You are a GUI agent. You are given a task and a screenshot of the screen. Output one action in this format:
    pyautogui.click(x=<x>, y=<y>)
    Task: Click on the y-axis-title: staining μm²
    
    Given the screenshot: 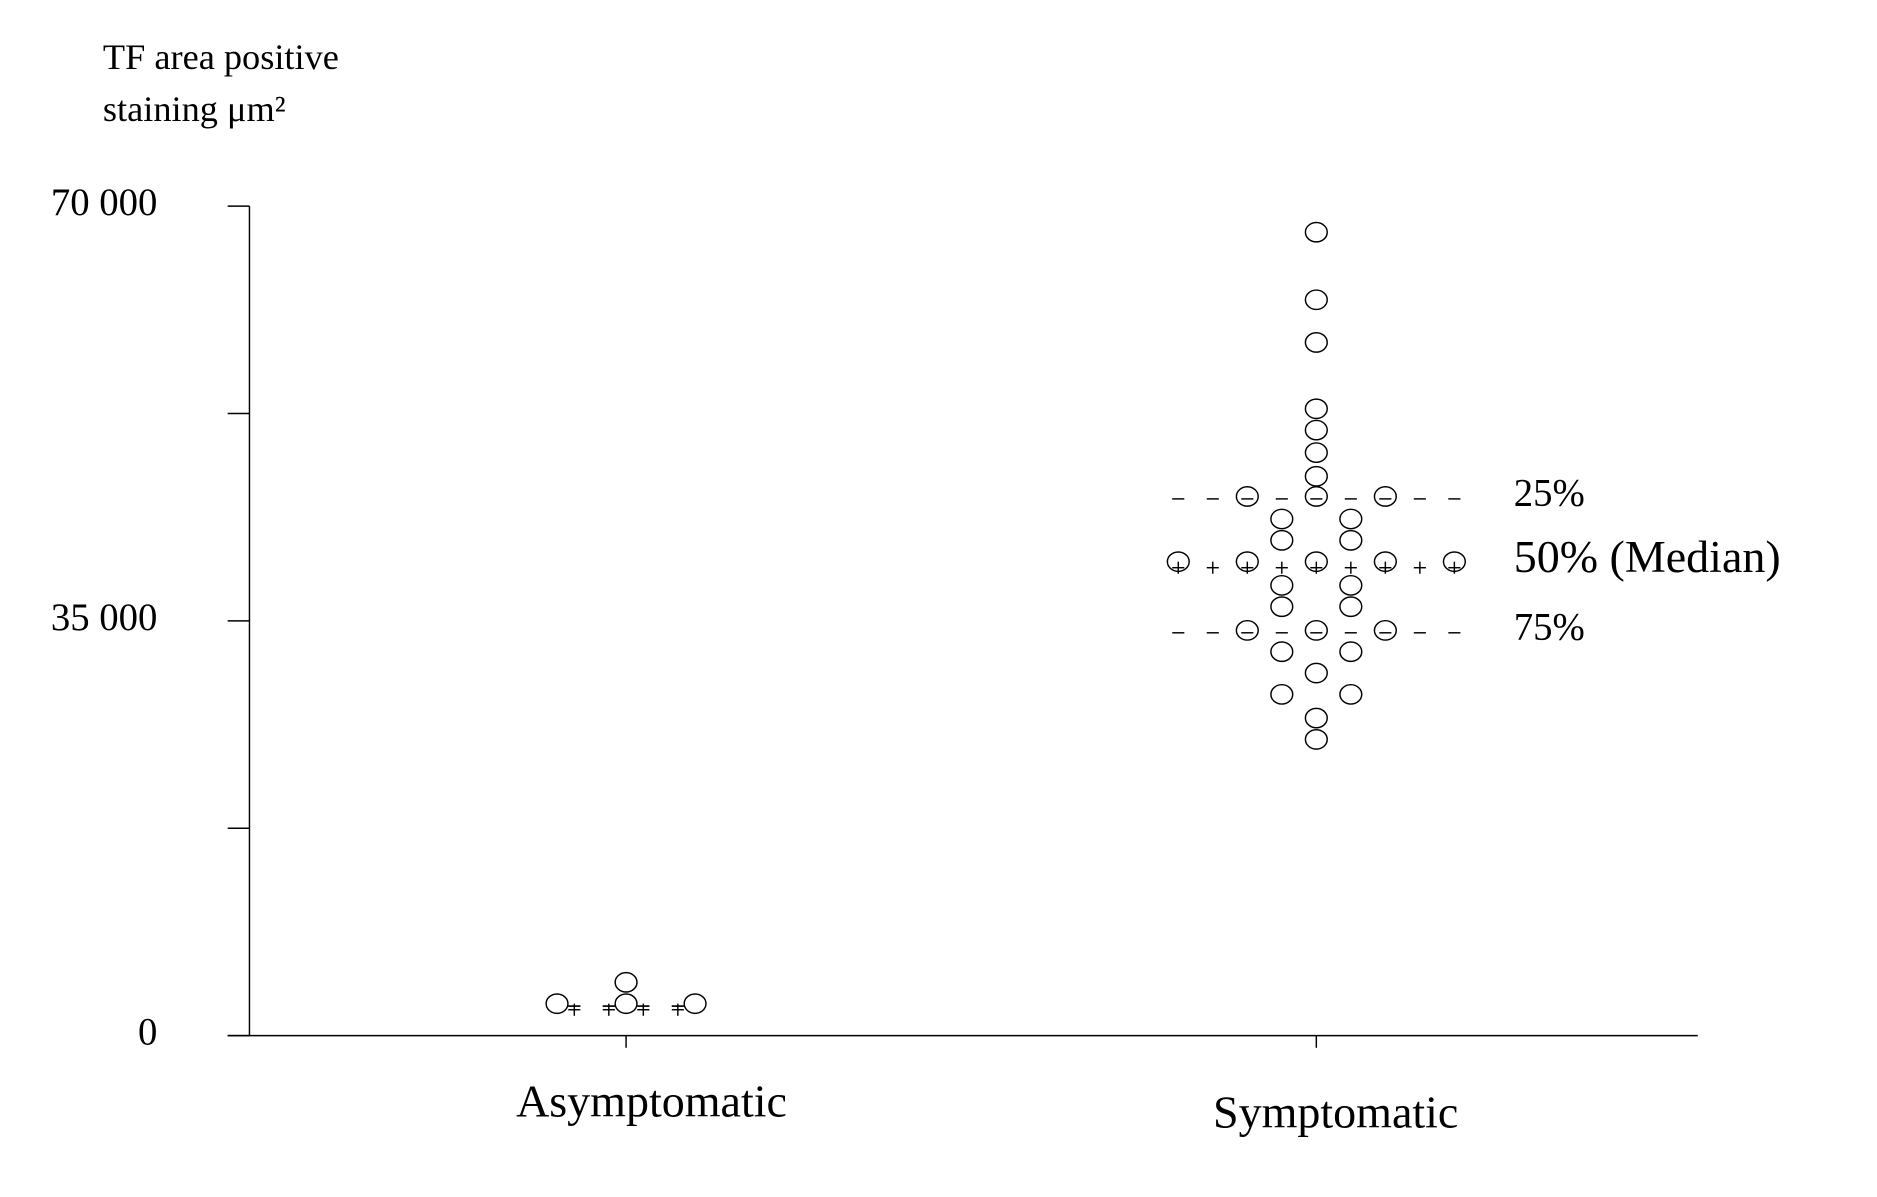 What is the action you would take?
    pyautogui.click(x=194, y=109)
    